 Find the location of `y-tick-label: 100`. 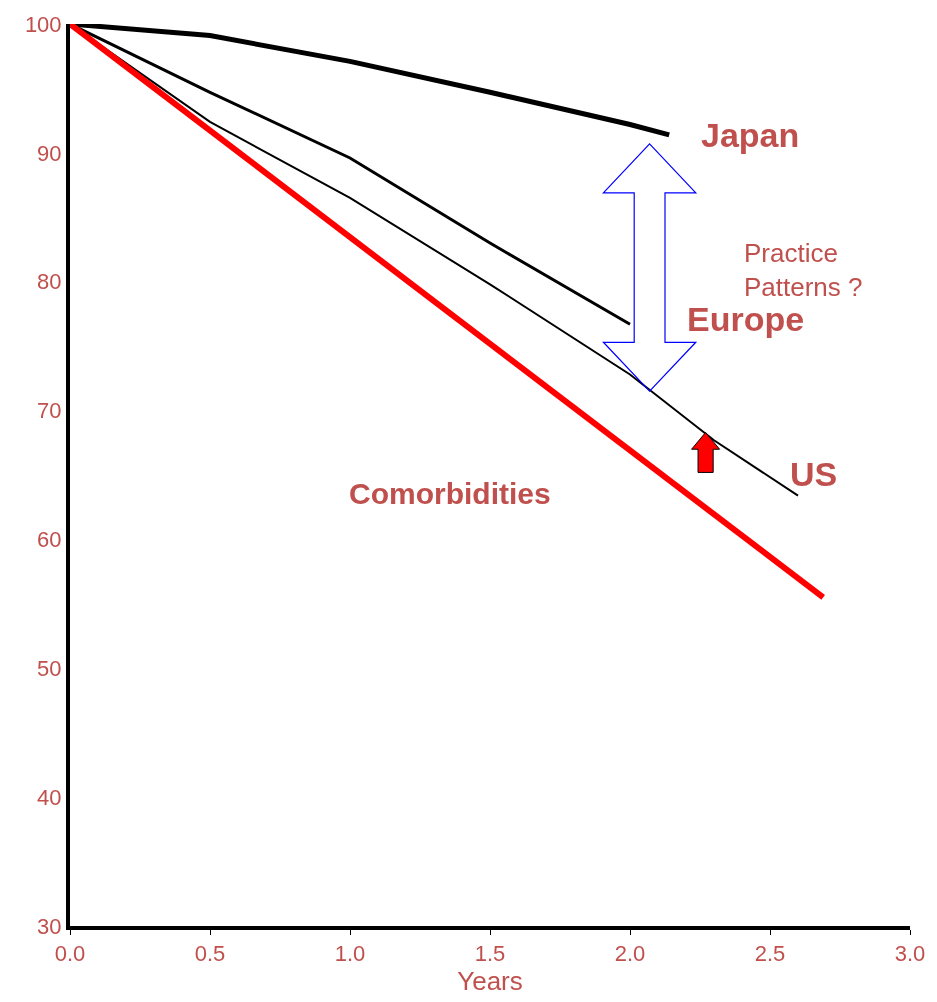

y-tick-label: 100 is located at coordinates (43, 24).